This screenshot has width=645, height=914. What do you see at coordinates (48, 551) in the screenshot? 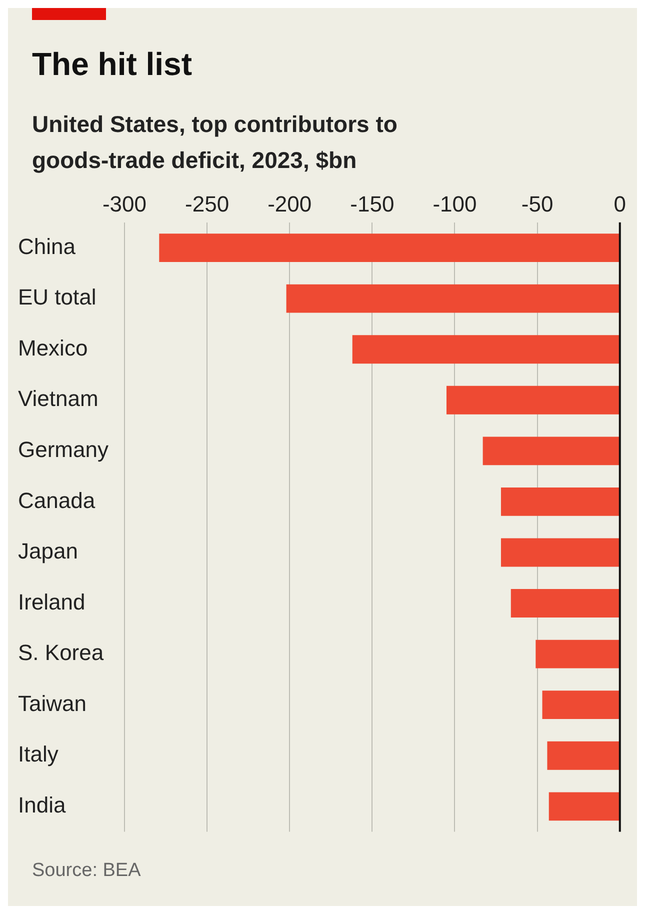
I see `y-tick-label: Japan` at bounding box center [48, 551].